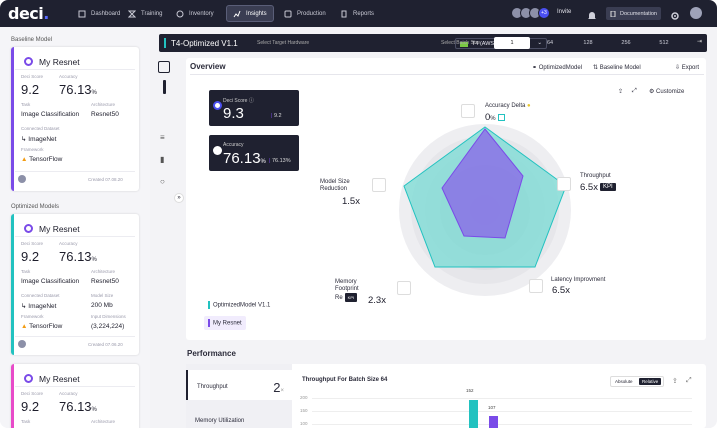 This screenshot has height=428, width=717. Describe the element at coordinates (564, 12) in the screenshot. I see `invite-link: Invite` at that location.